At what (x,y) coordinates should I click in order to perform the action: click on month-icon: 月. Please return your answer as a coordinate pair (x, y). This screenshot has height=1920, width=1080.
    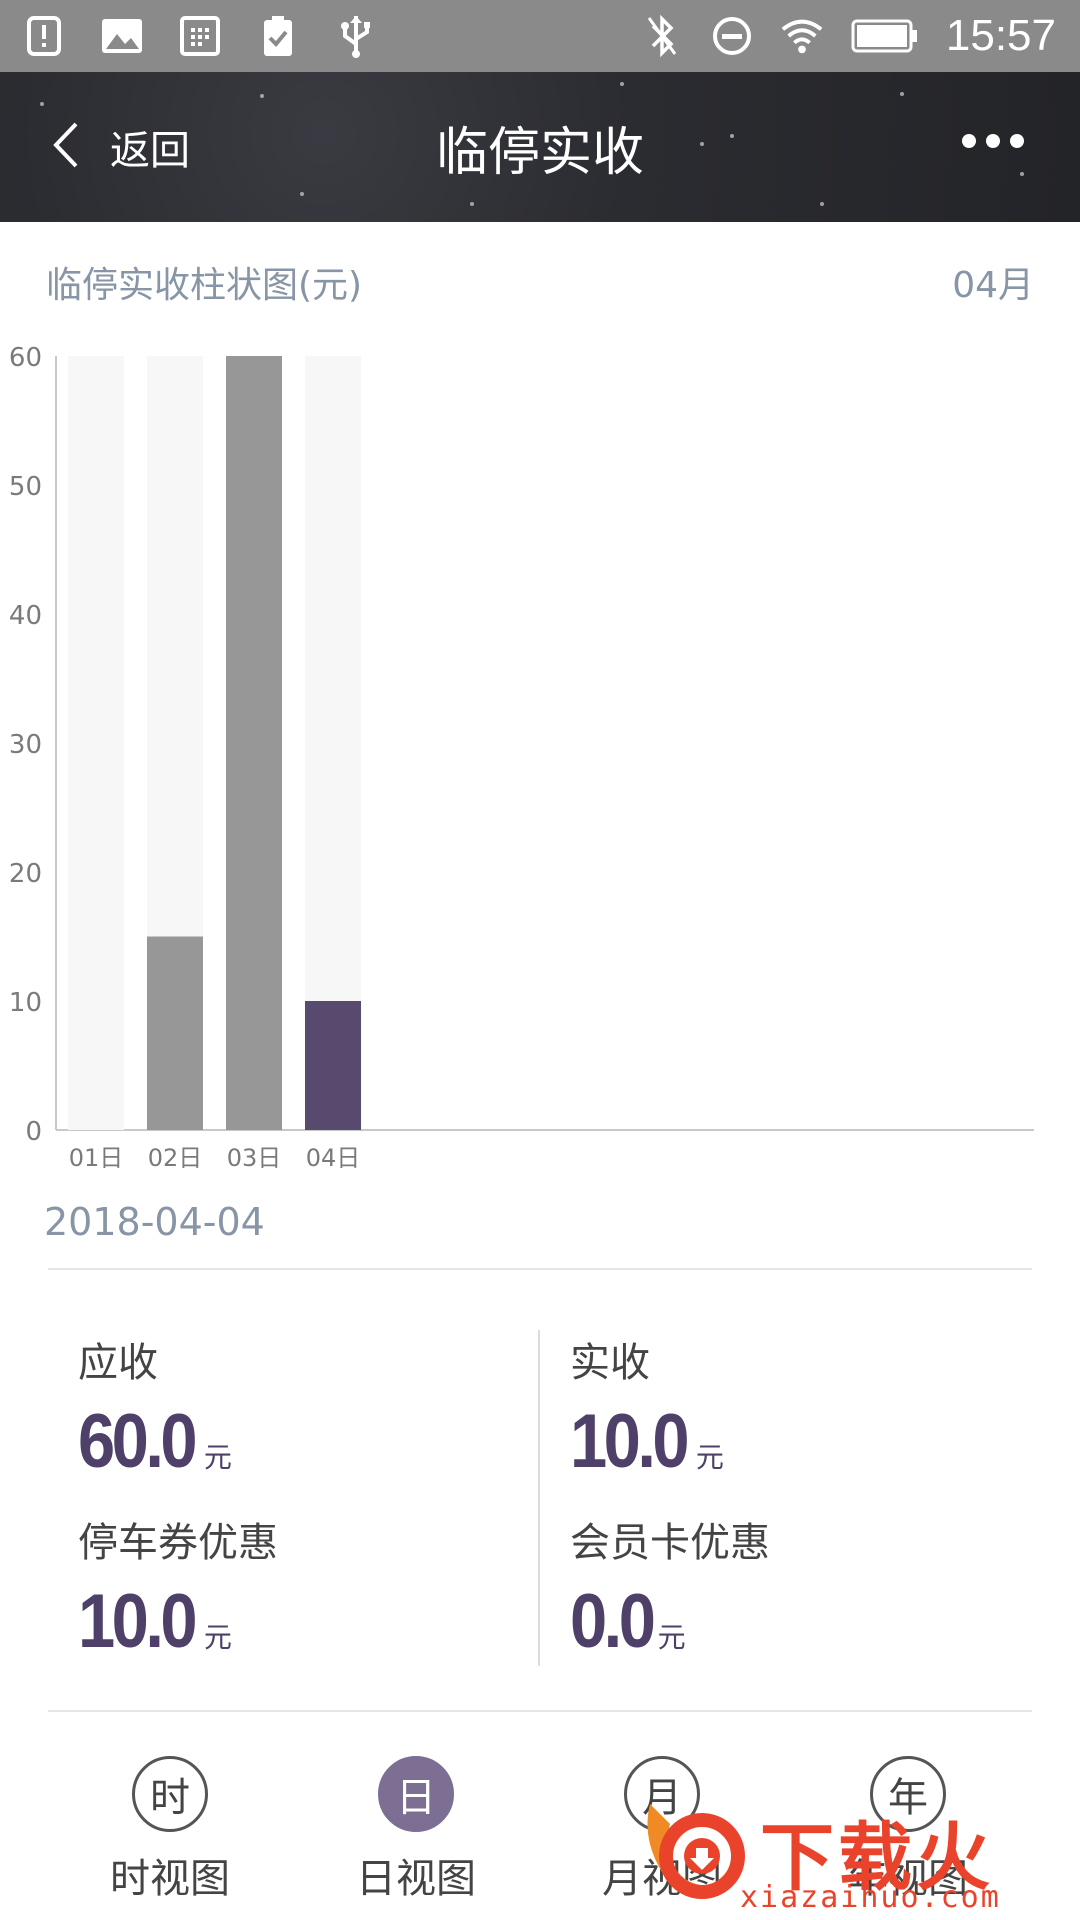
    Looking at the image, I should click on (662, 1794).